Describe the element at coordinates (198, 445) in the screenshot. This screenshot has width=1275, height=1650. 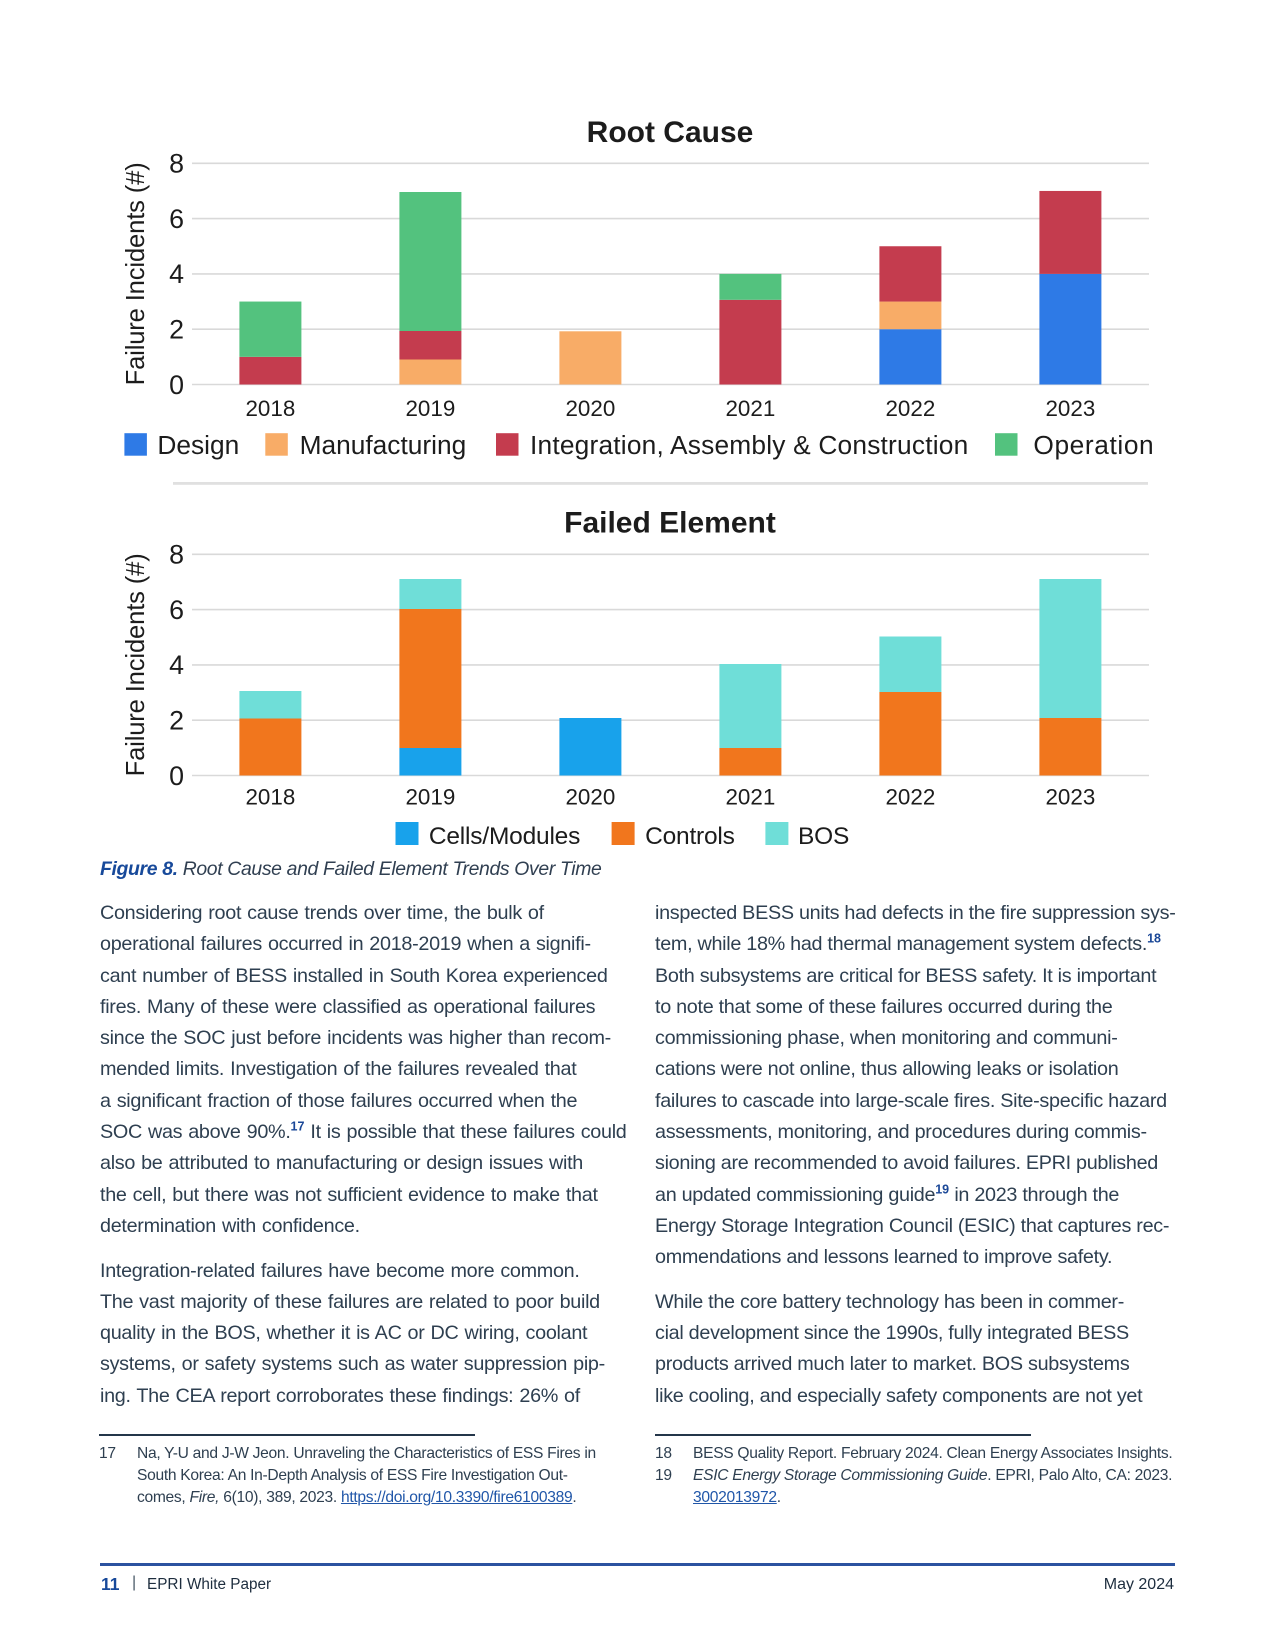
I see `svg-text: Design` at that location.